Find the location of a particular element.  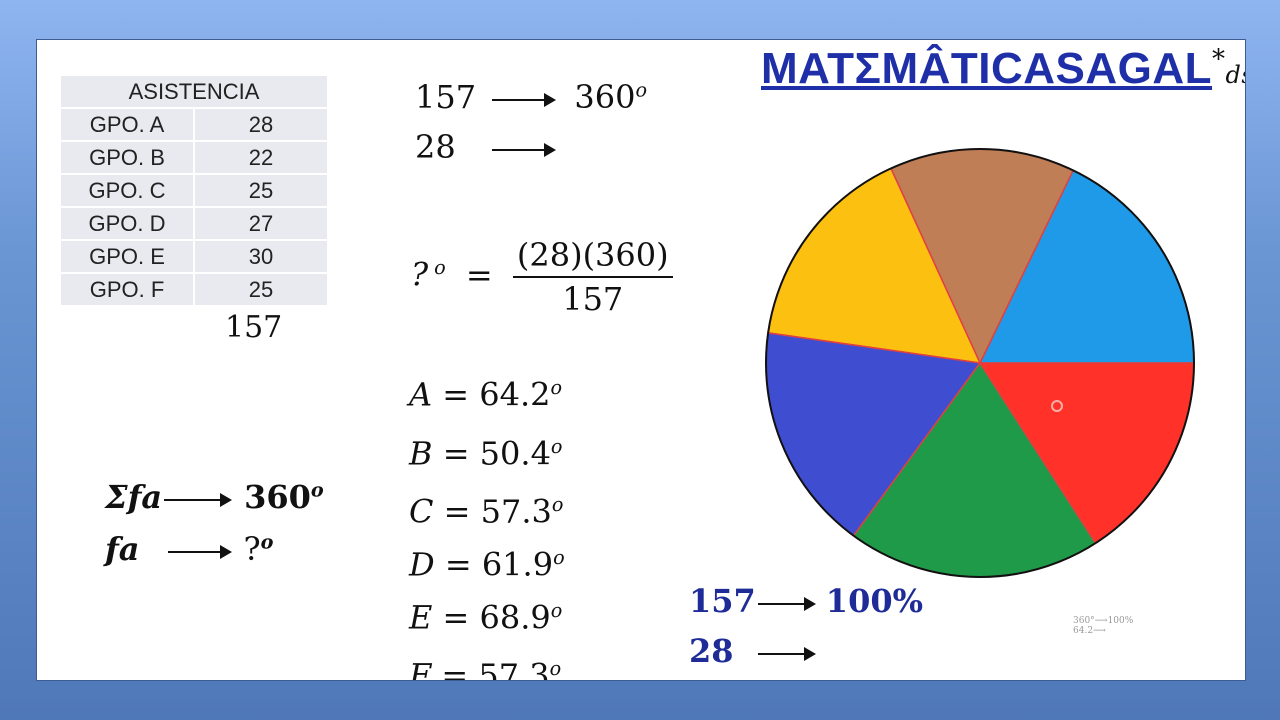

group-cell: GPO. F is located at coordinates (127, 289).